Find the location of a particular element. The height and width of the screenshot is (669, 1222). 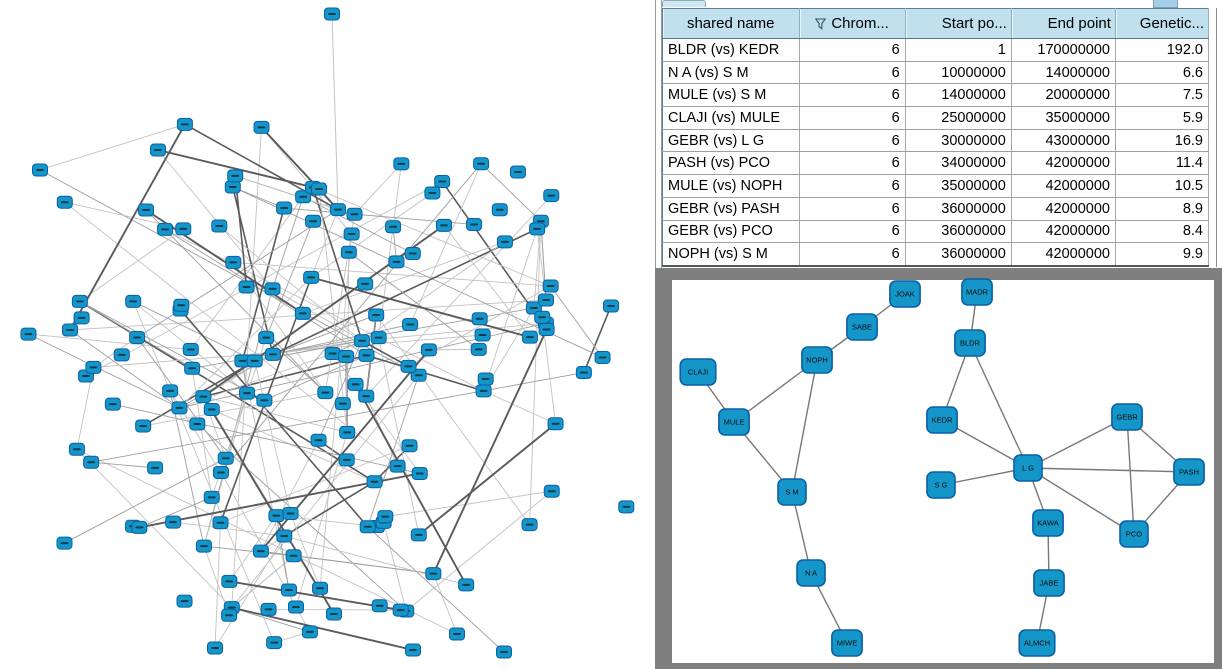

network-node-pash: PASH is located at coordinates (1189, 472).